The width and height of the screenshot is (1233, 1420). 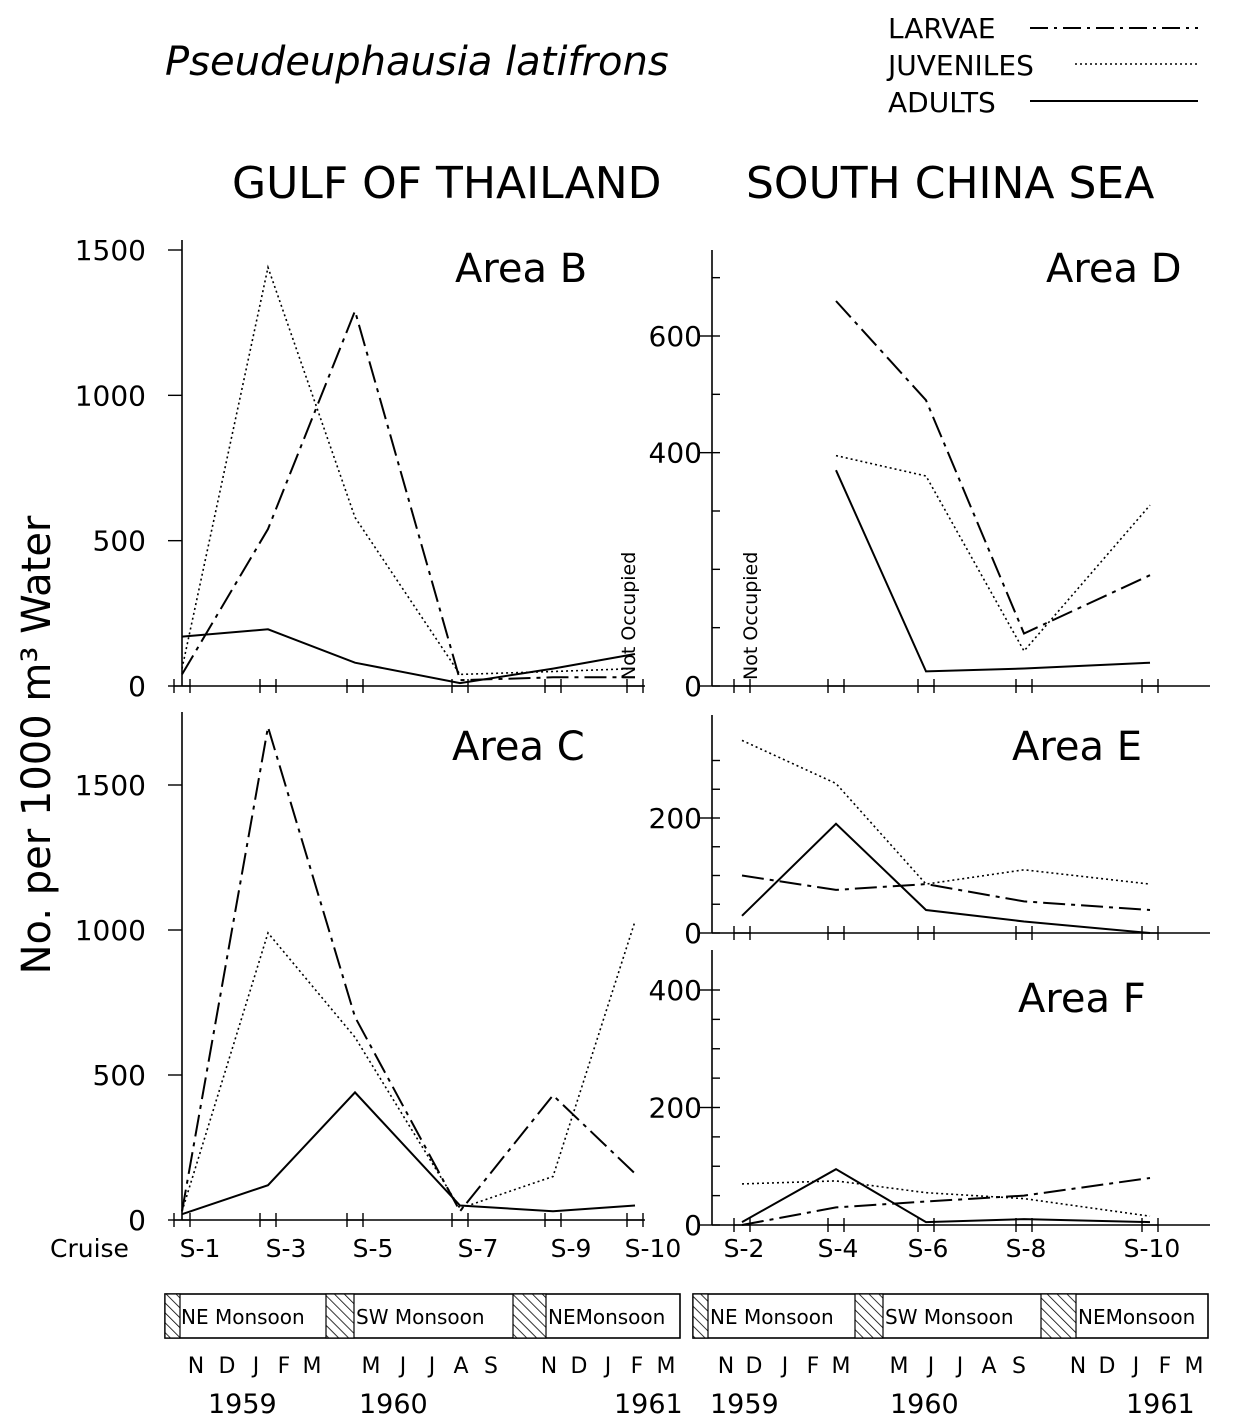 I want to click on year-label-1961-left: 1961, so click(x=648, y=1404).